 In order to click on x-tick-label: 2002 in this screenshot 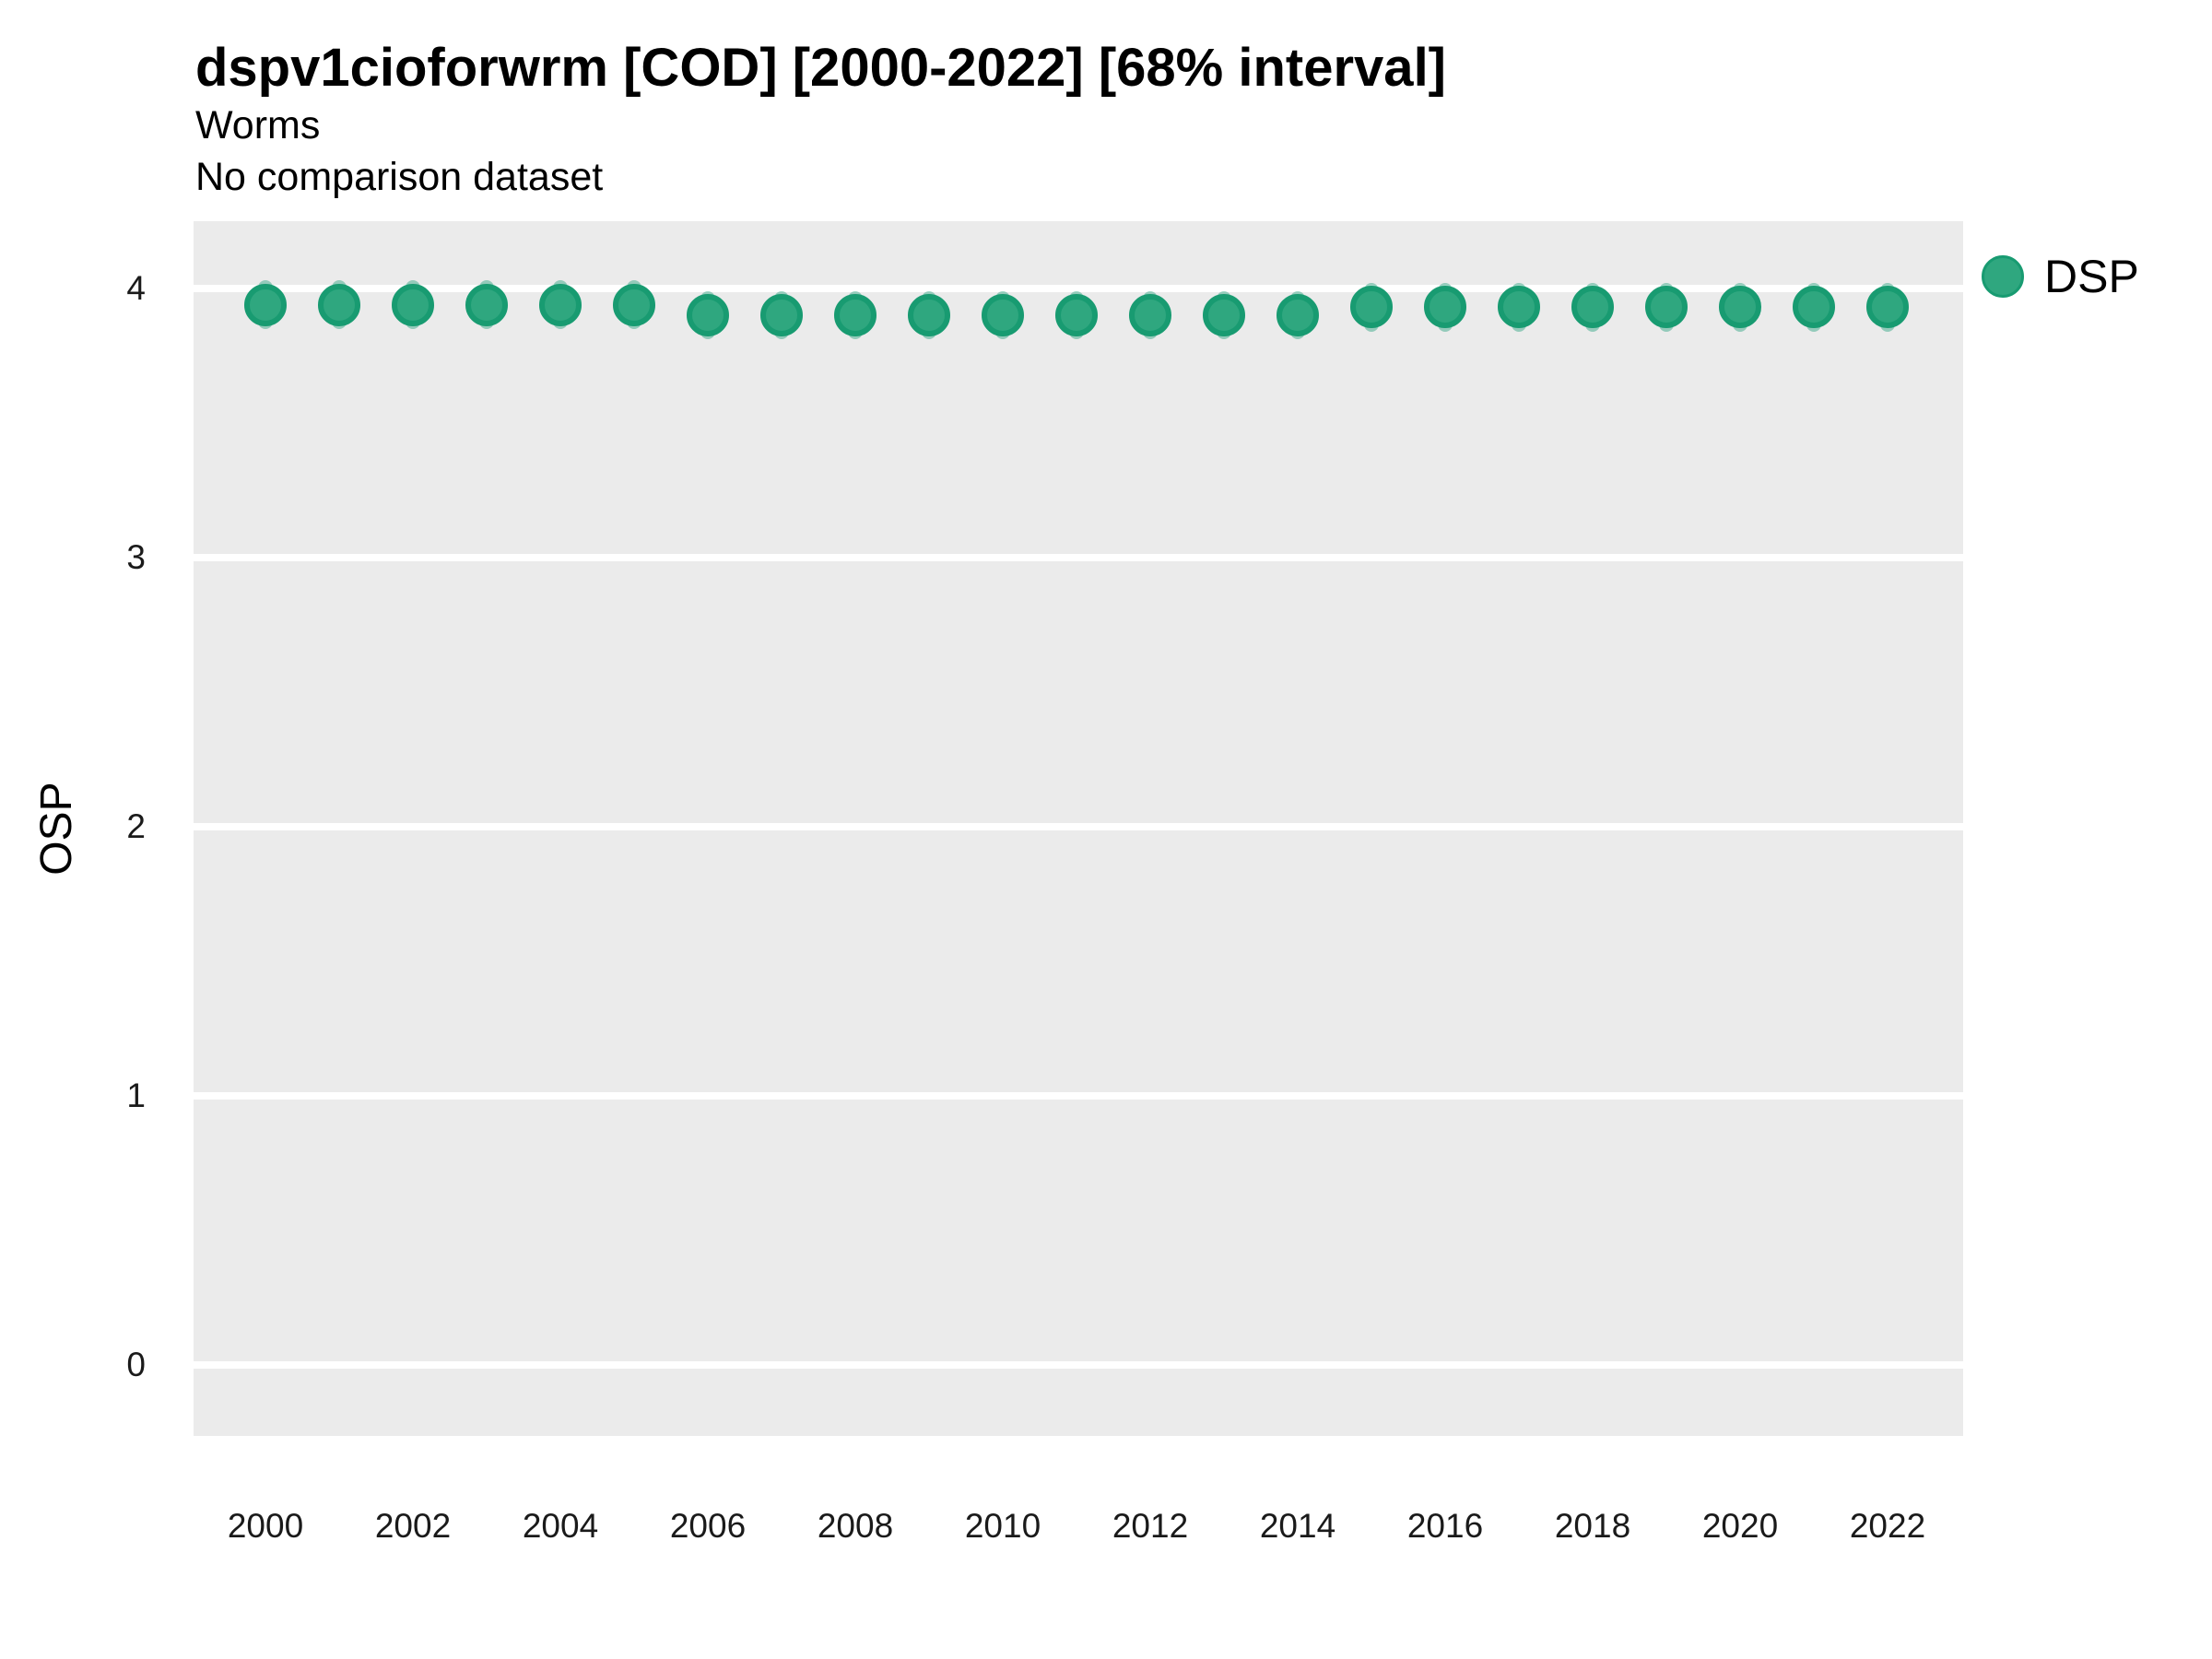, I will do `click(413, 1526)`.